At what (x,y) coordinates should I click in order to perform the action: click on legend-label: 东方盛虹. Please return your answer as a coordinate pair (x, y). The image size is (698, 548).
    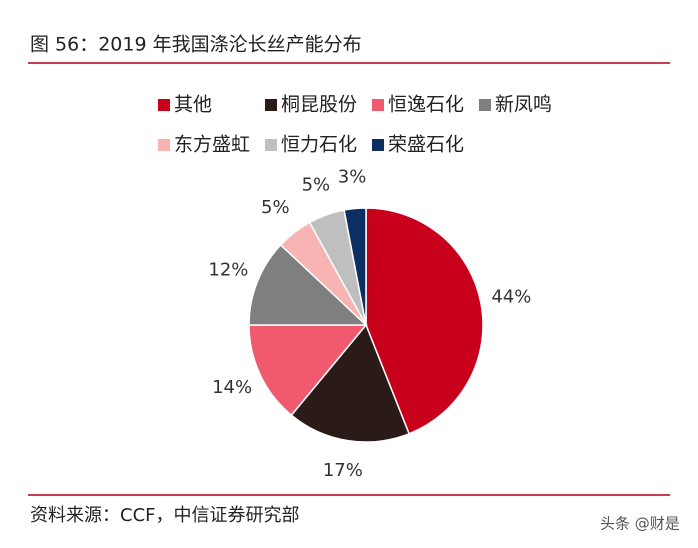
    Looking at the image, I should click on (212, 145).